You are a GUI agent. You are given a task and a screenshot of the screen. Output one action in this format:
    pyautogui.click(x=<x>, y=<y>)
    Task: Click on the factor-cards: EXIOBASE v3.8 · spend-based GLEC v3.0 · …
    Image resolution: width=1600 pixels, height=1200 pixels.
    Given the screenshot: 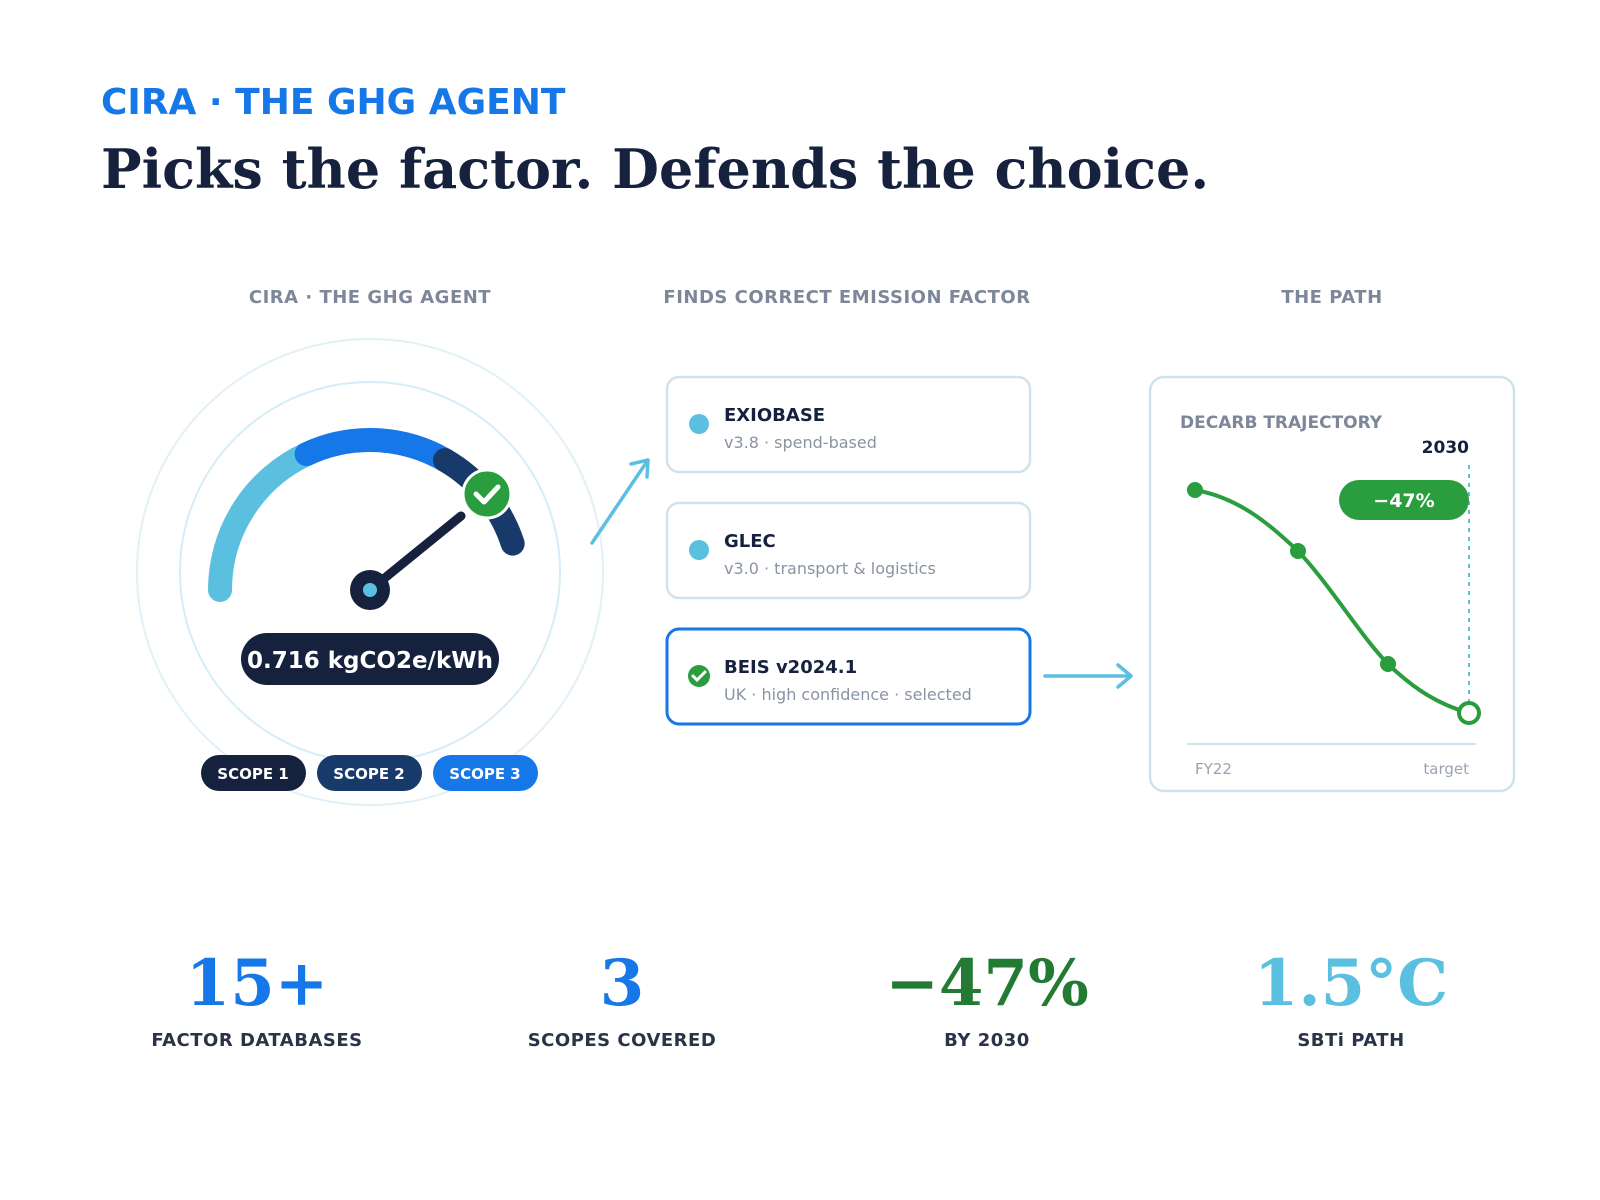 What is the action you would take?
    pyautogui.click(x=848, y=550)
    